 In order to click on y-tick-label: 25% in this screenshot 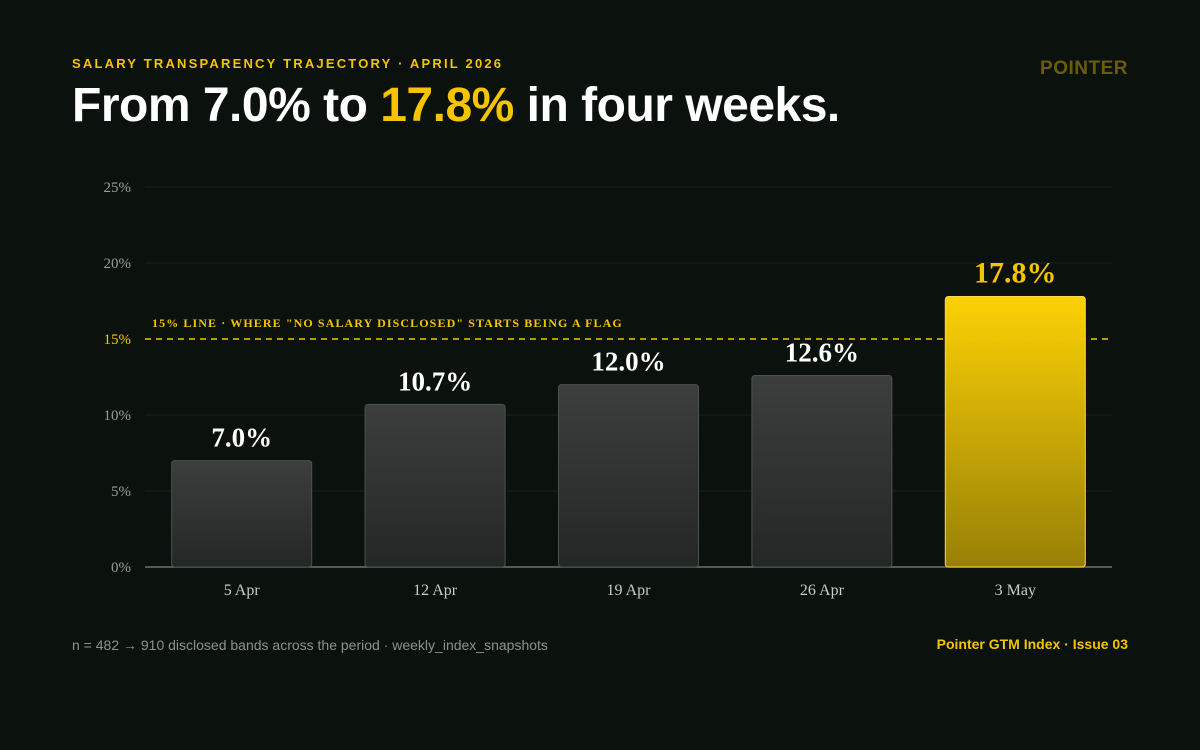, I will do `click(118, 188)`.